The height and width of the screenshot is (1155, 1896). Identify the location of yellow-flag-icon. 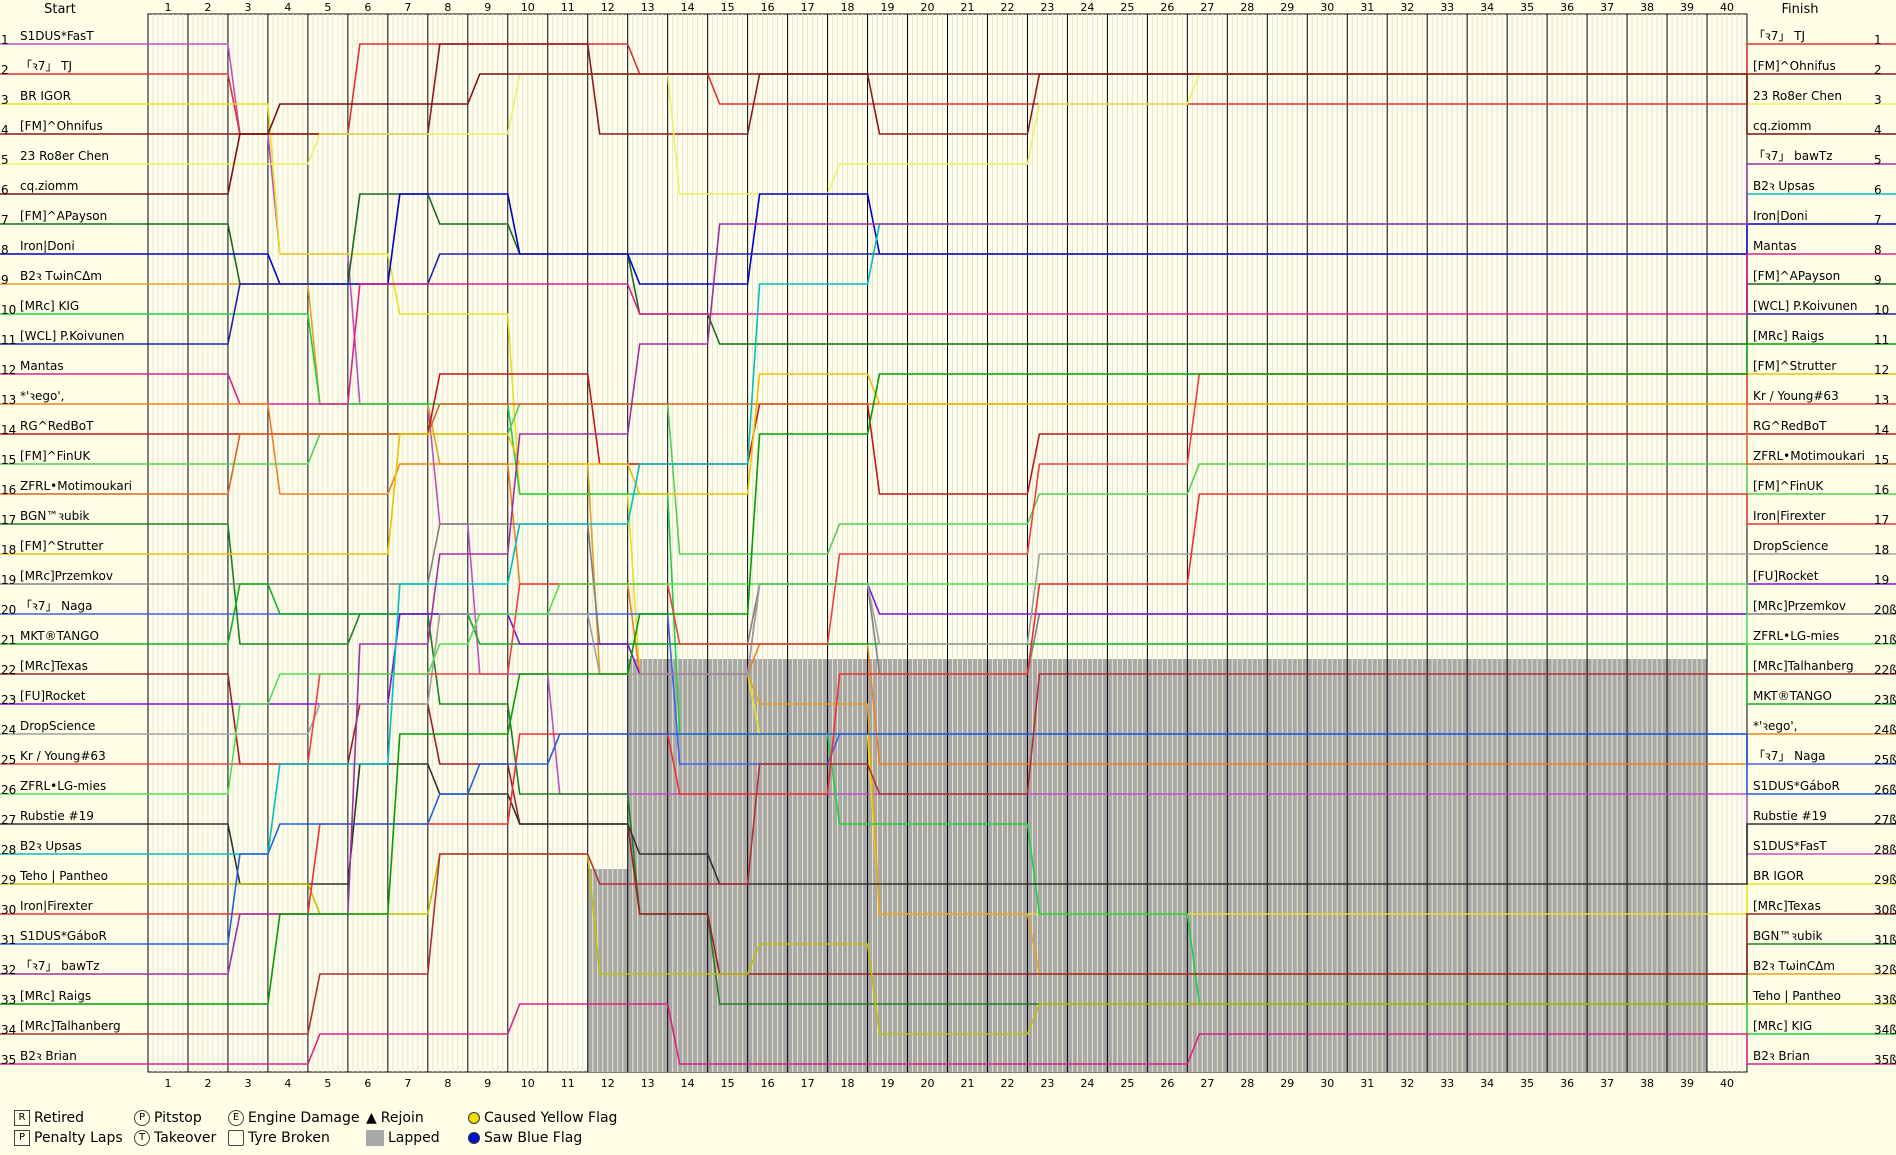
(474, 1118).